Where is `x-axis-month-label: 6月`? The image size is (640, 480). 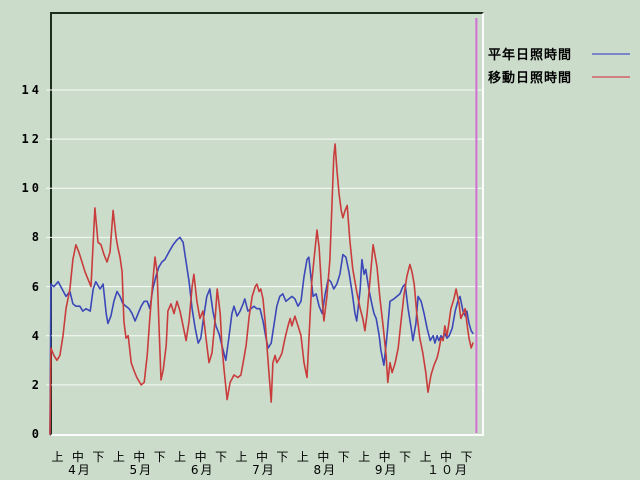
x-axis-month-label: 6月 is located at coordinates (202, 470).